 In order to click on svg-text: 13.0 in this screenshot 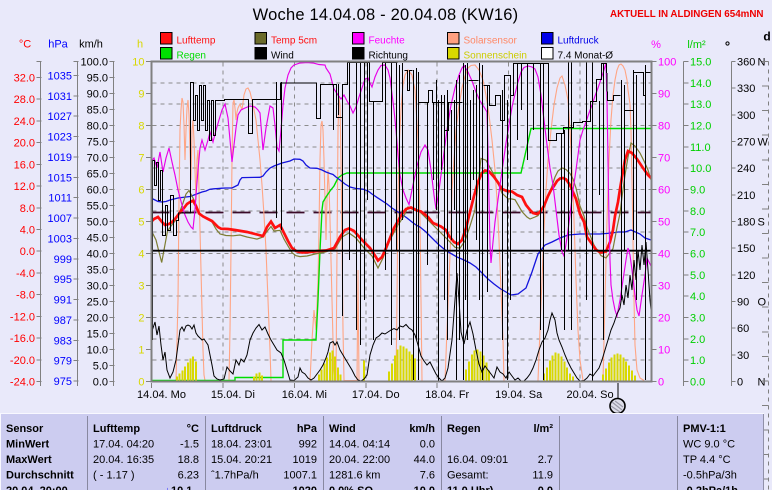, I will do `click(700, 105)`.